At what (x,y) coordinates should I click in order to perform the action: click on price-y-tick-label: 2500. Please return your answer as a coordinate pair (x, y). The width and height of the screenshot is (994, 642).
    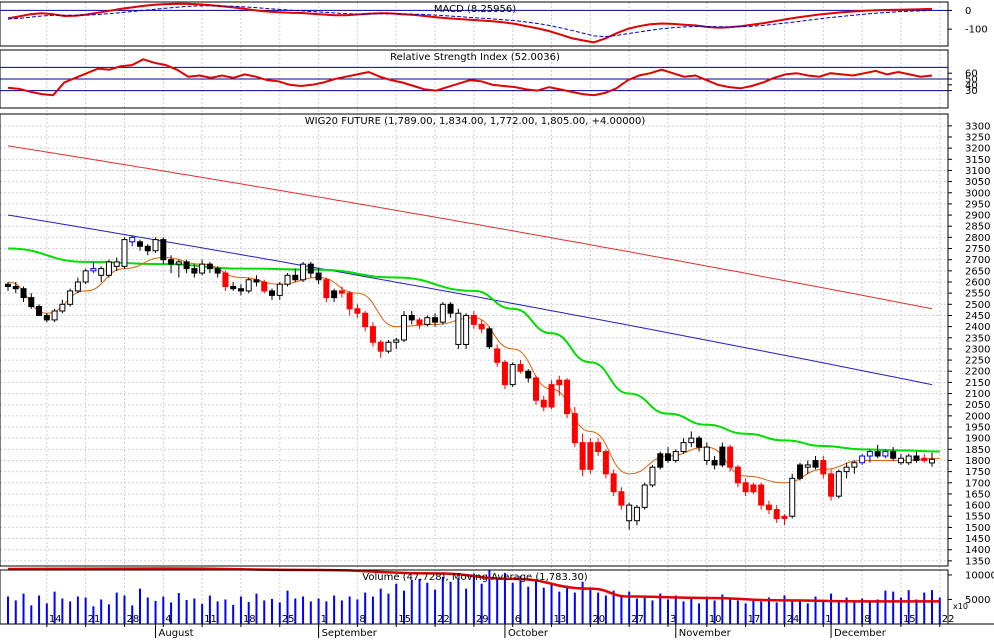
    Looking at the image, I should click on (977, 305).